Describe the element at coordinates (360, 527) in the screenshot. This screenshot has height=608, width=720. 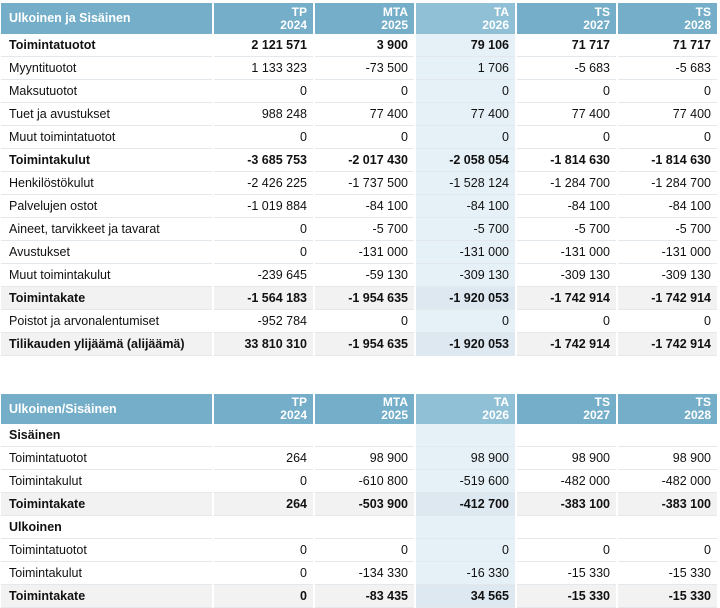
I see `table-row: Ulkoinen` at that location.